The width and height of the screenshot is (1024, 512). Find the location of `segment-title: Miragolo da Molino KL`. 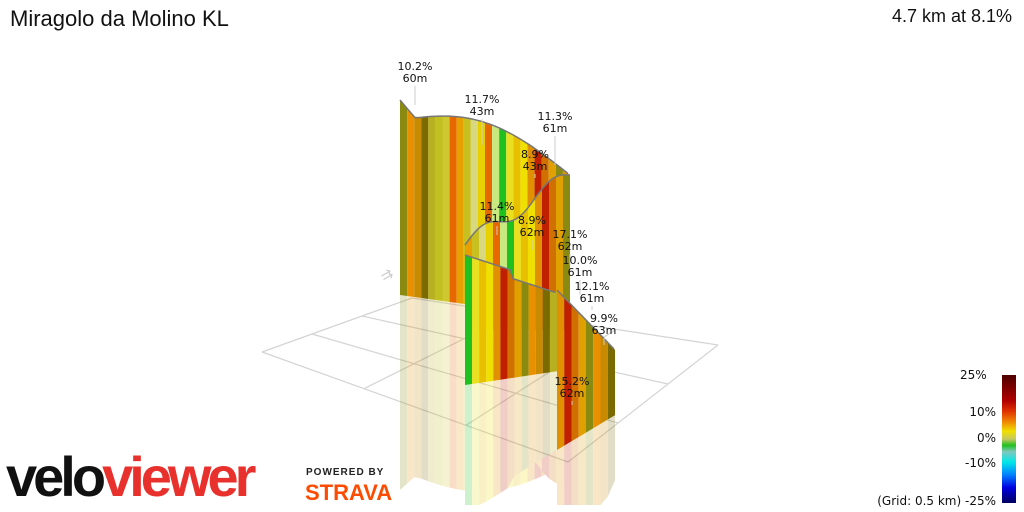

segment-title: Miragolo da Molino KL is located at coordinates (119, 18).